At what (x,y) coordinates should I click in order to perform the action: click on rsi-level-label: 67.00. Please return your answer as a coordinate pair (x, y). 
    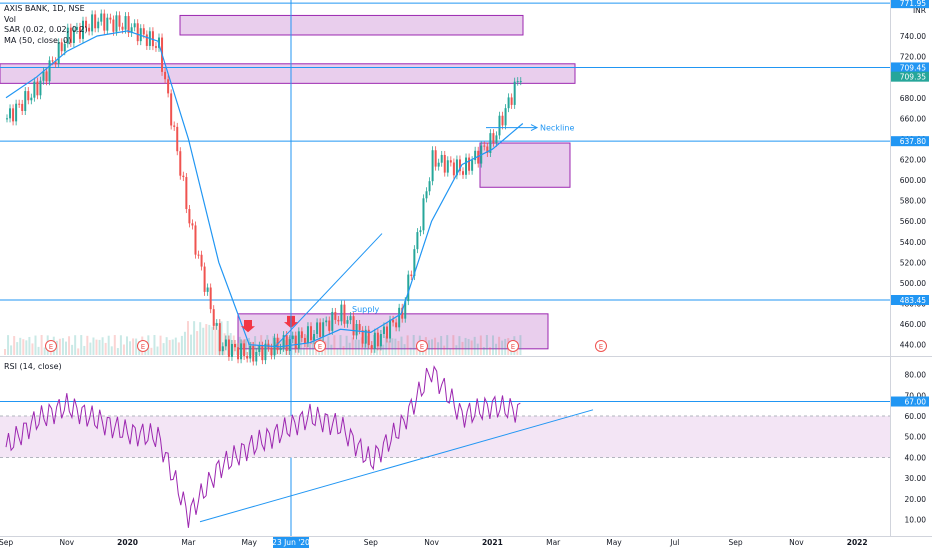
    Looking at the image, I should click on (916, 402).